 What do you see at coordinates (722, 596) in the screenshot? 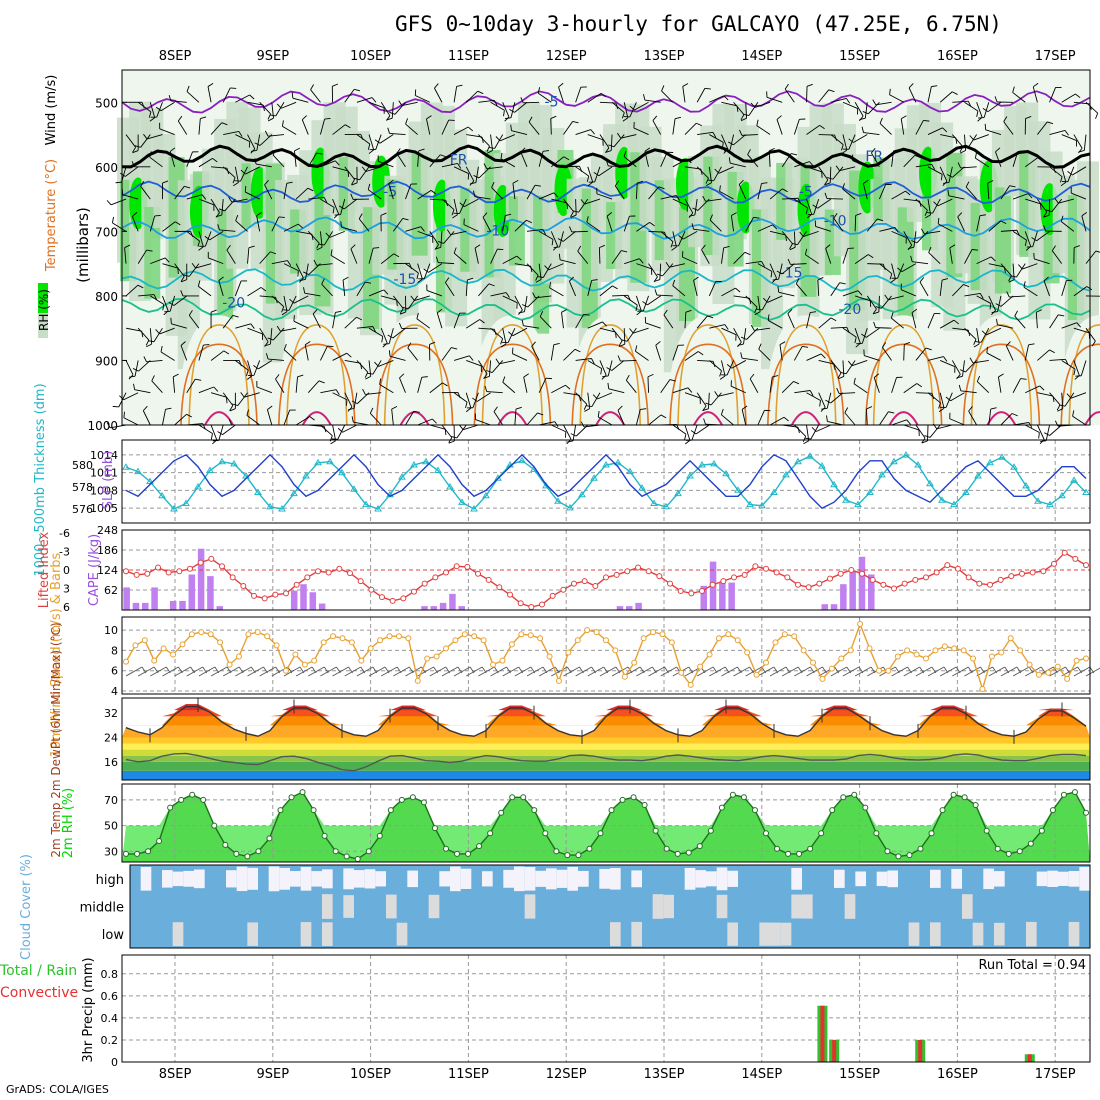
I see `cape-bar` at bounding box center [722, 596].